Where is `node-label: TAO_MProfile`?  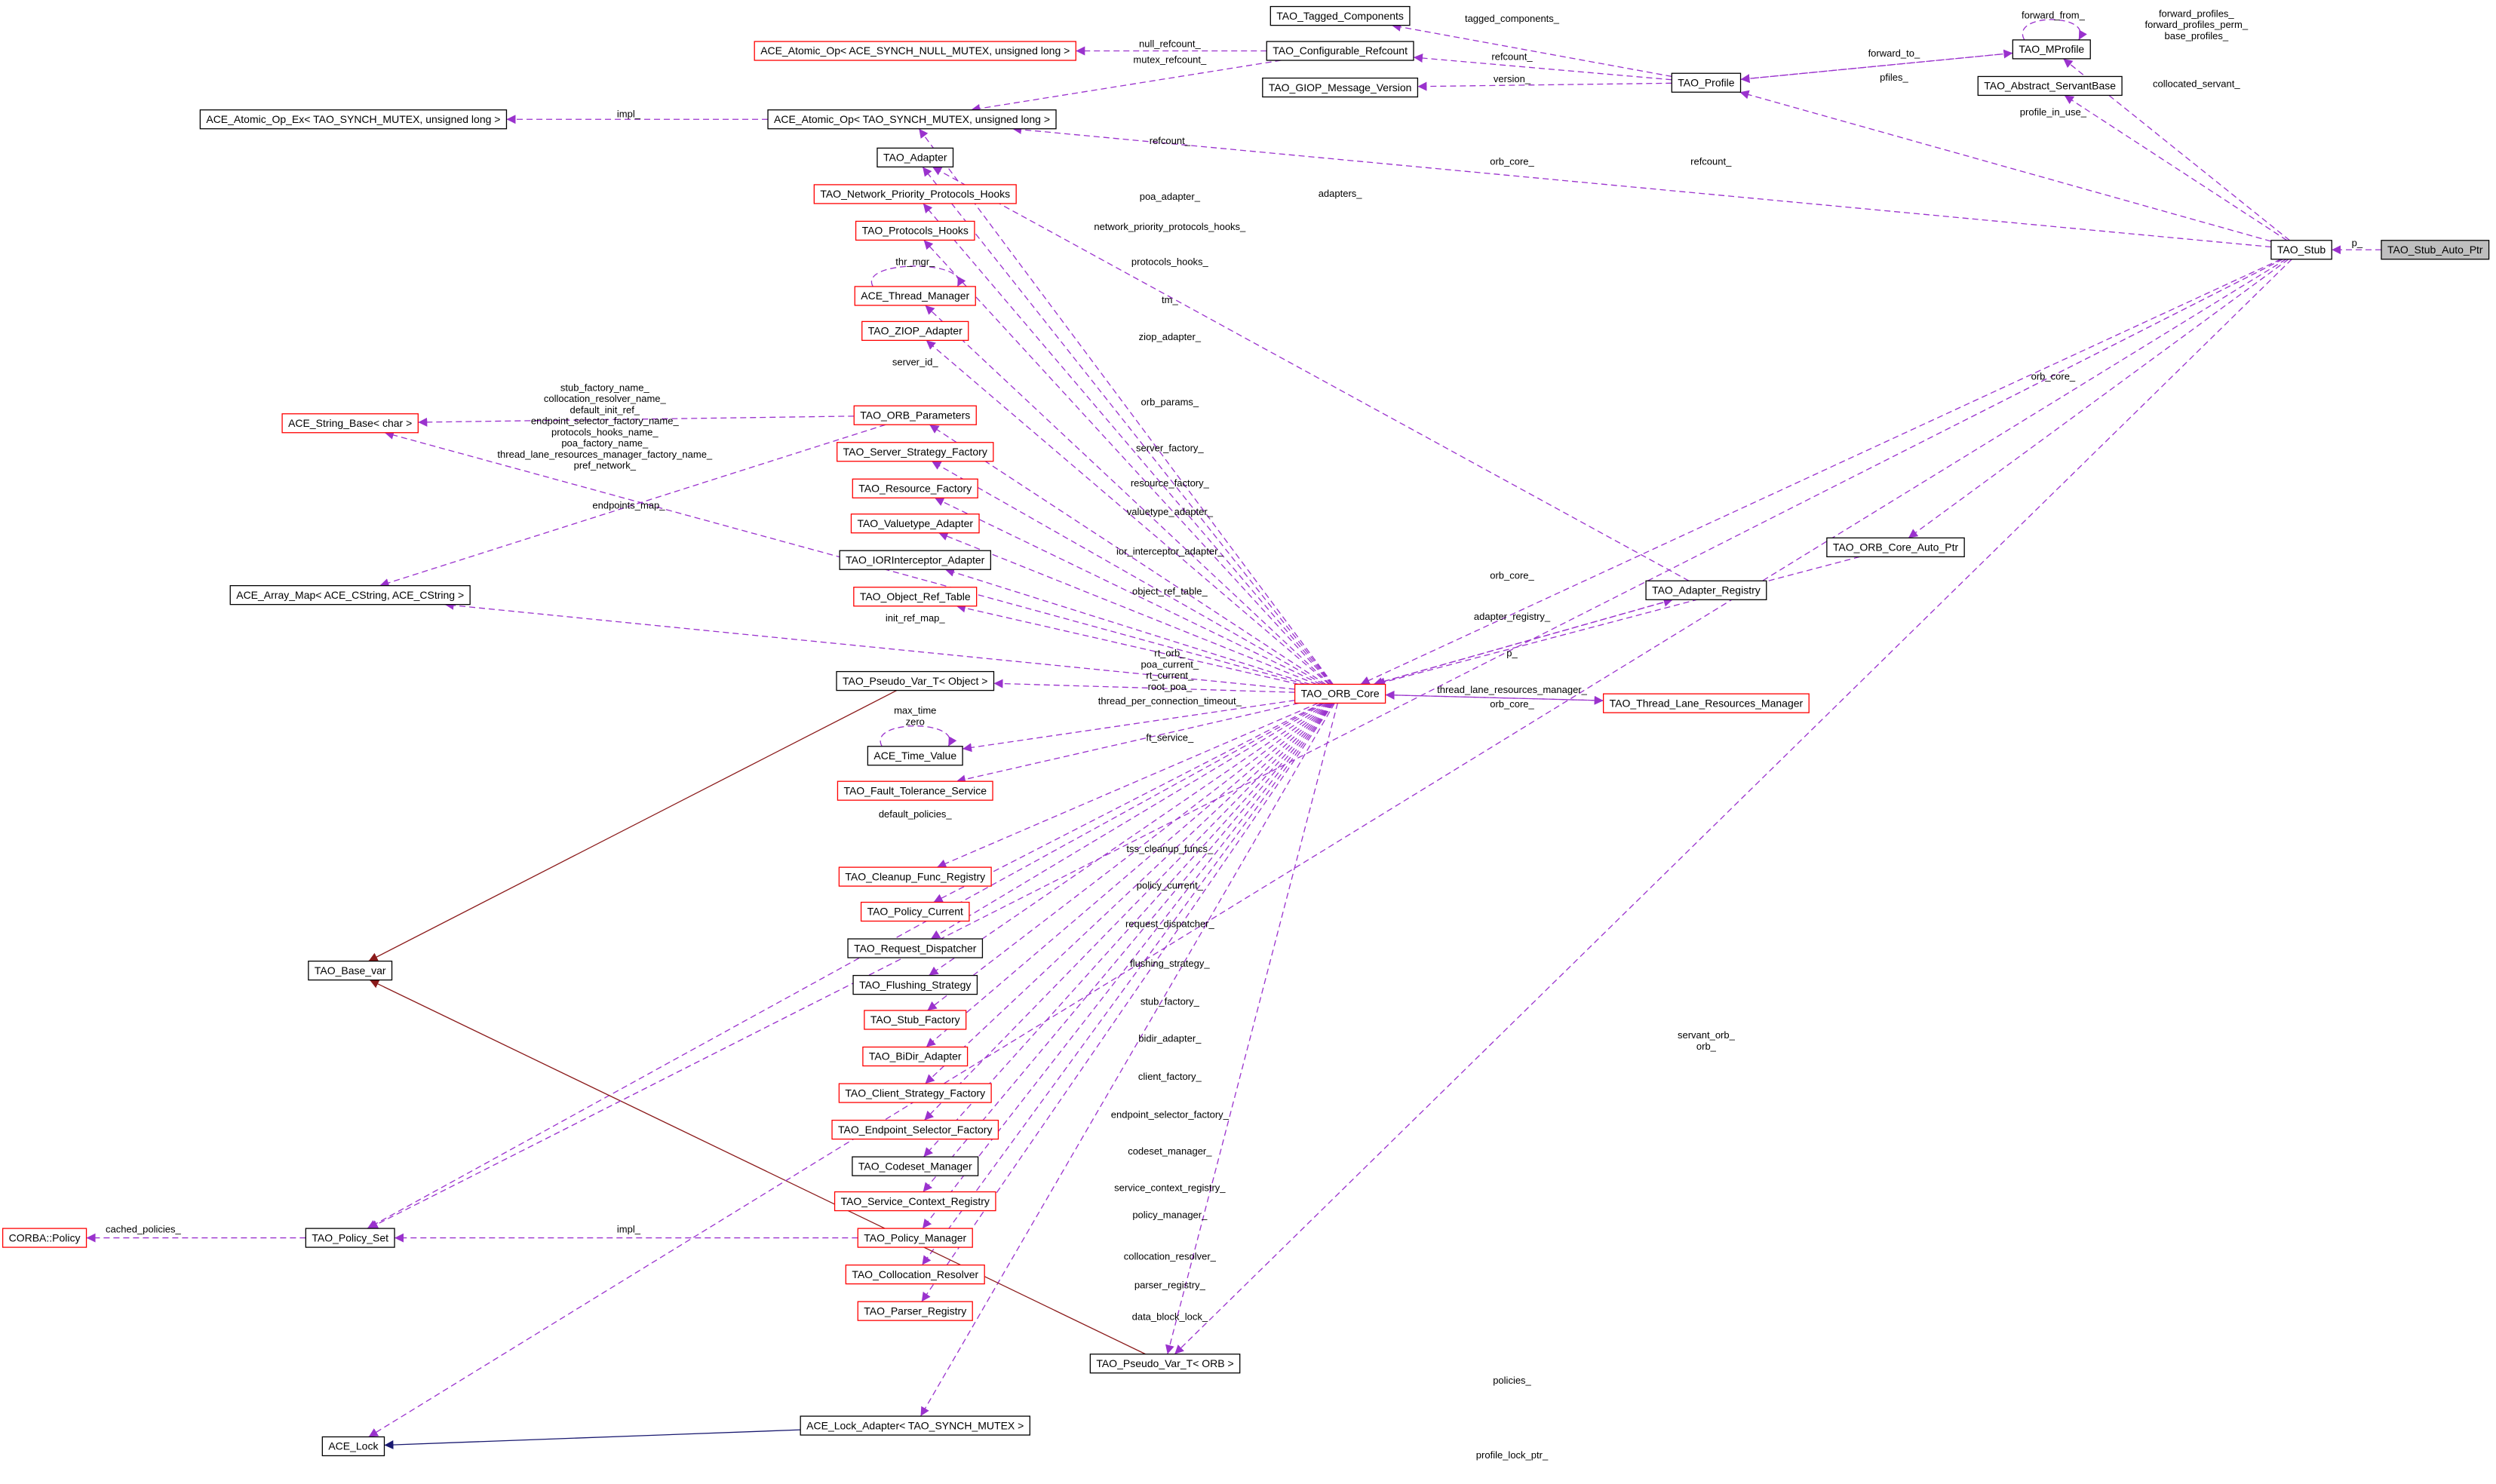
node-label: TAO_MProfile is located at coordinates (2051, 49).